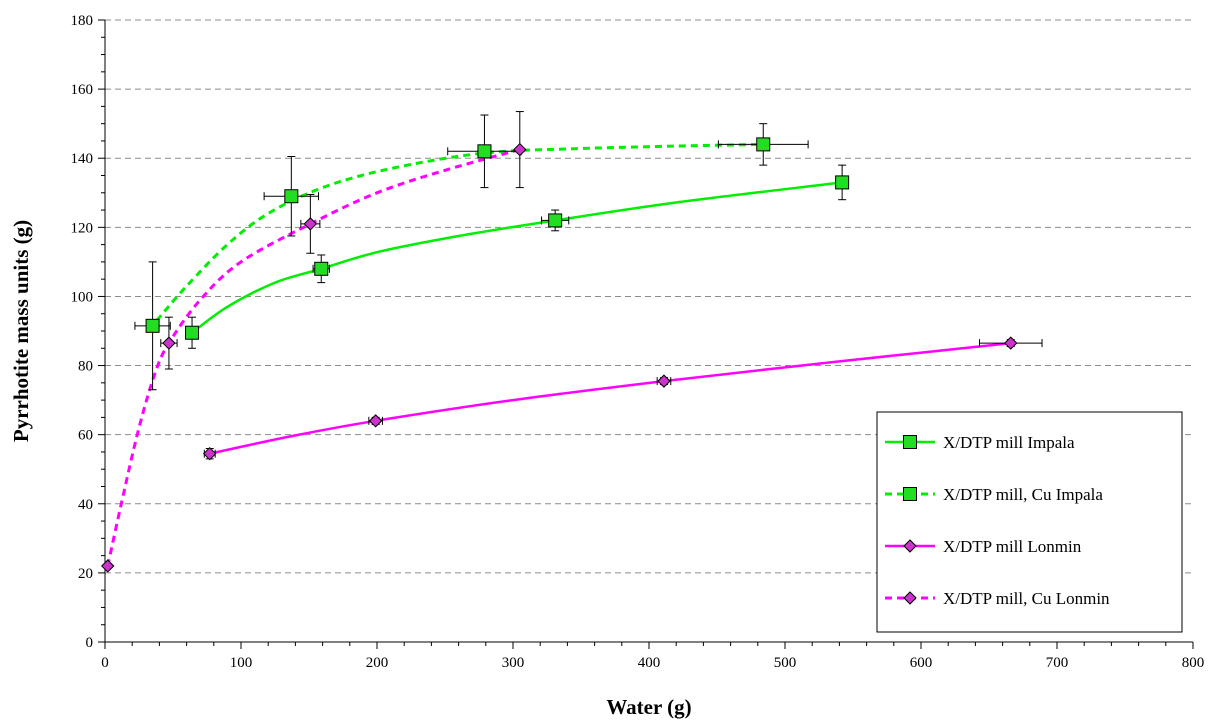  I want to click on x-tick-label: 200, so click(377, 663).